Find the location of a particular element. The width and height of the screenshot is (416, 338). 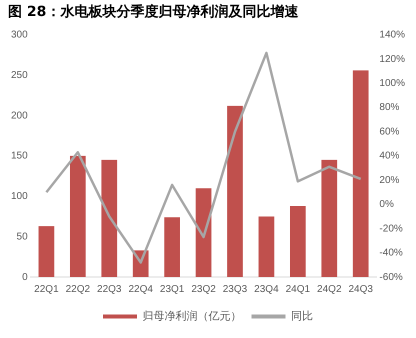

x-tick-label: 22Q4 is located at coordinates (141, 289).